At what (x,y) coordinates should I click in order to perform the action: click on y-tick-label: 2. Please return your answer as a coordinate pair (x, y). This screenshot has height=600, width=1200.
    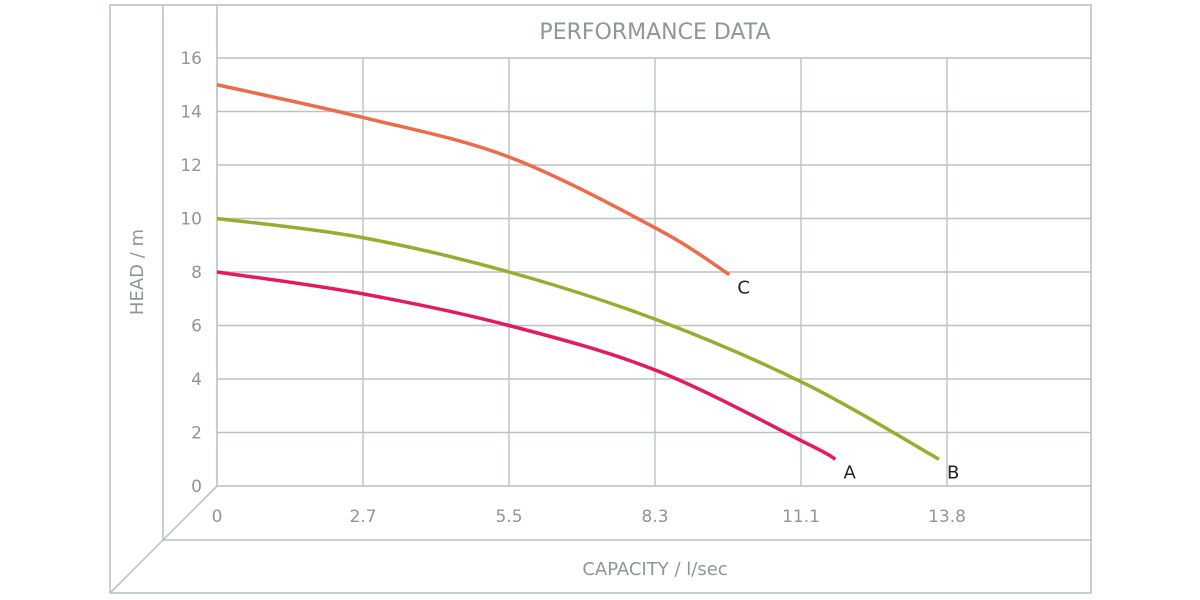
    Looking at the image, I should click on (196, 434).